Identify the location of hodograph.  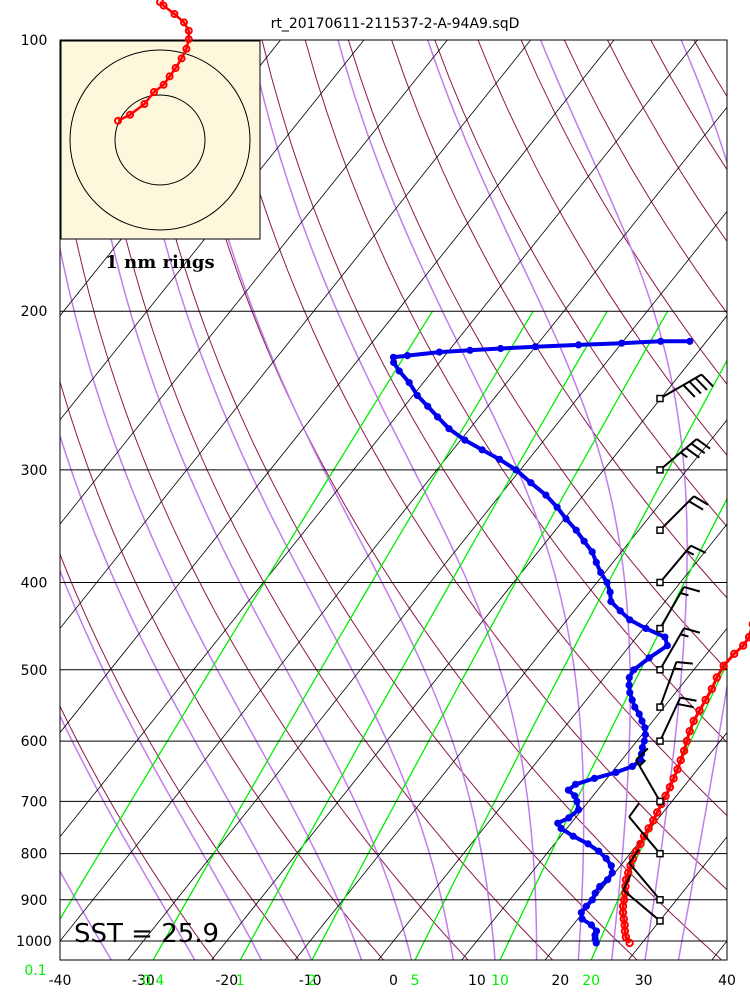
(160, 120).